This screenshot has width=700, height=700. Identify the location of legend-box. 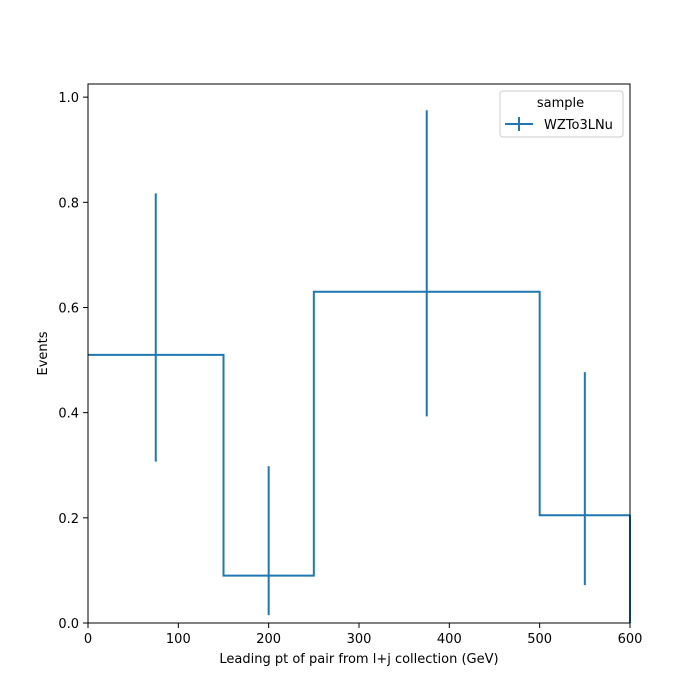
(561, 114).